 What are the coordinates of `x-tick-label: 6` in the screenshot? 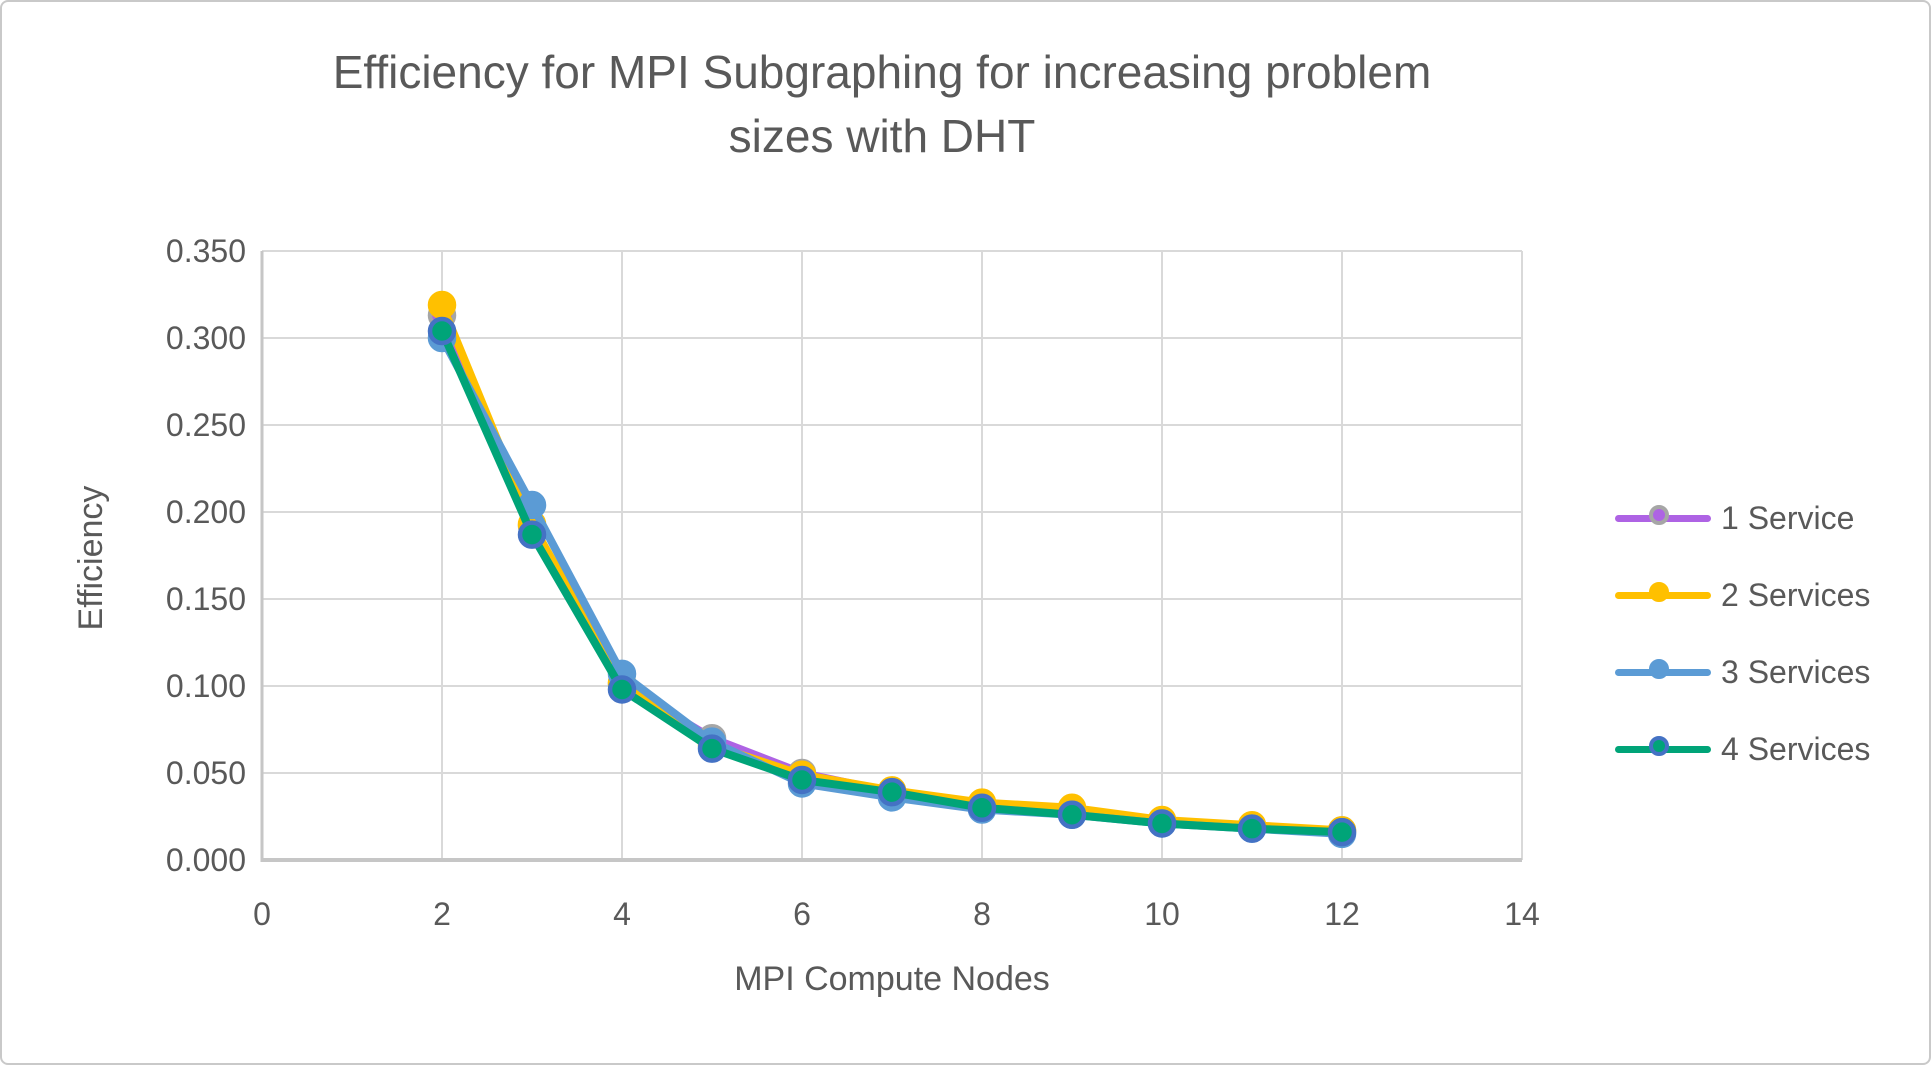 It's located at (802, 914).